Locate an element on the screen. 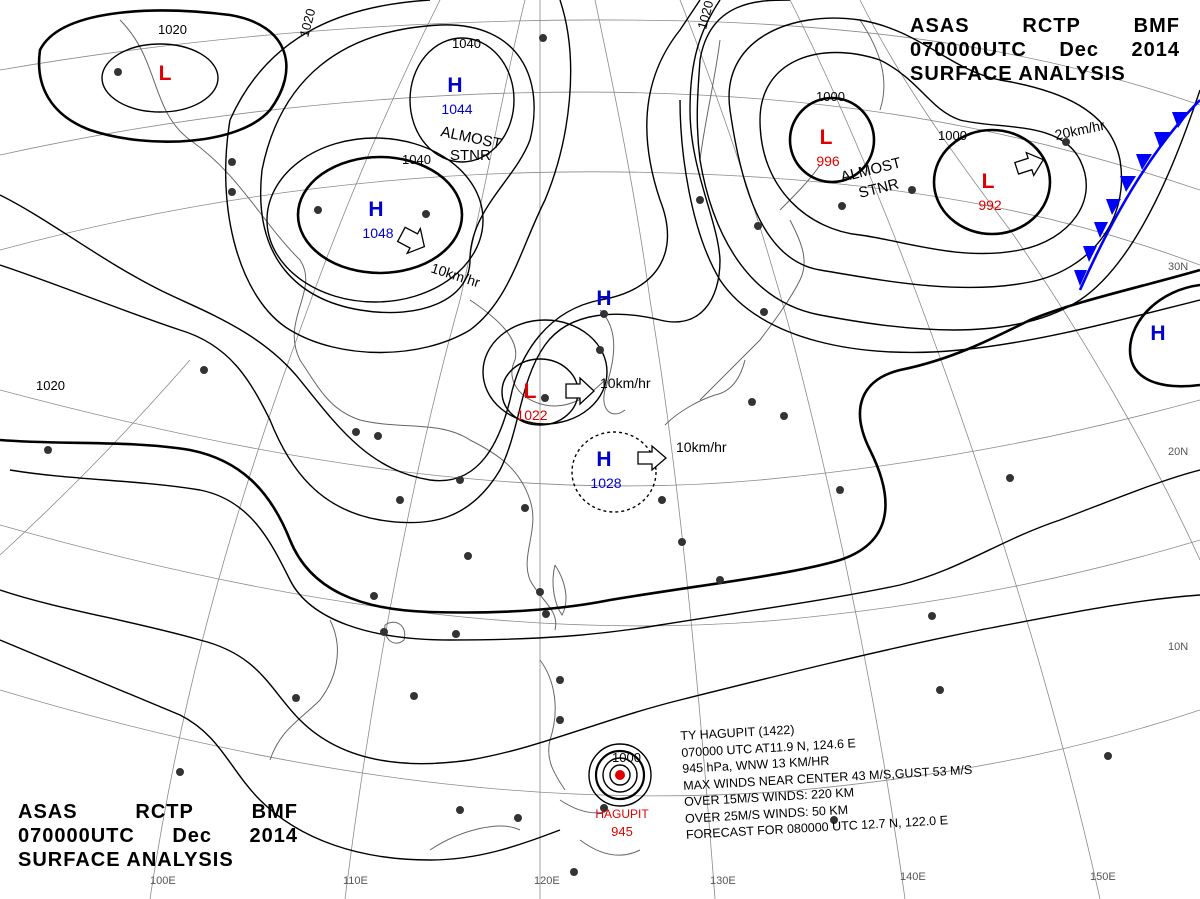 This screenshot has height=899, width=1200. coast-japan-honshu is located at coordinates (752, 310).